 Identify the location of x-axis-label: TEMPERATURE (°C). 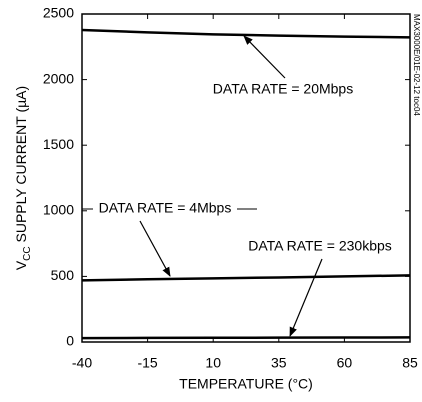
(246, 384).